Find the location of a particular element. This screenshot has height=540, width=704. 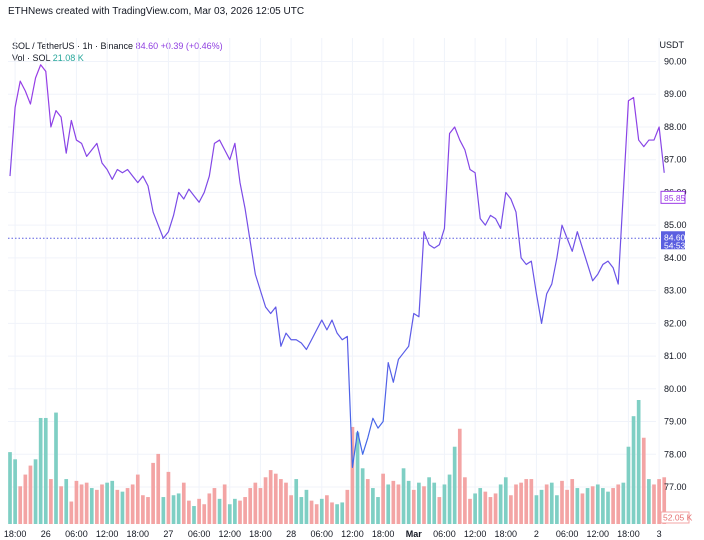

y-tick-label: 83.00 is located at coordinates (675, 291).